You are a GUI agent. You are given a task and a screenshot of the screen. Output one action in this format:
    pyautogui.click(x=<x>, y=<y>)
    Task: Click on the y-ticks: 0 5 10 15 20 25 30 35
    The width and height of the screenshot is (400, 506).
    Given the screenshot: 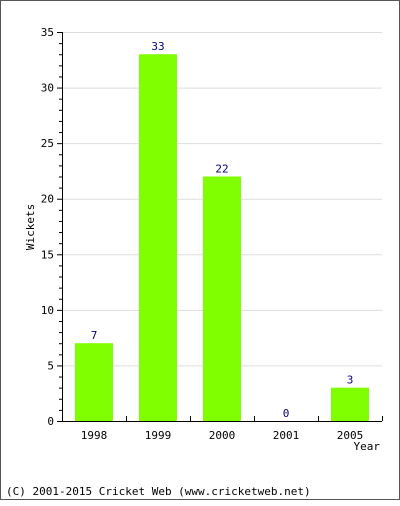 What is the action you would take?
    pyautogui.click(x=51, y=227)
    